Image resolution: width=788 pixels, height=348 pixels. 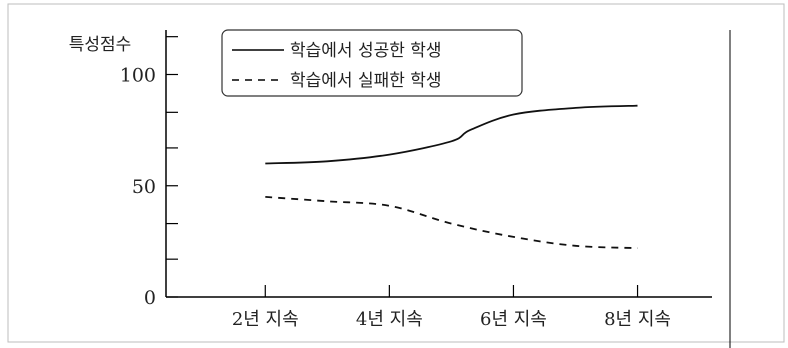 I want to click on x-ticks-group: 2년 지속 4년 지속 6년 지속 8년 지속, so click(x=451, y=307).